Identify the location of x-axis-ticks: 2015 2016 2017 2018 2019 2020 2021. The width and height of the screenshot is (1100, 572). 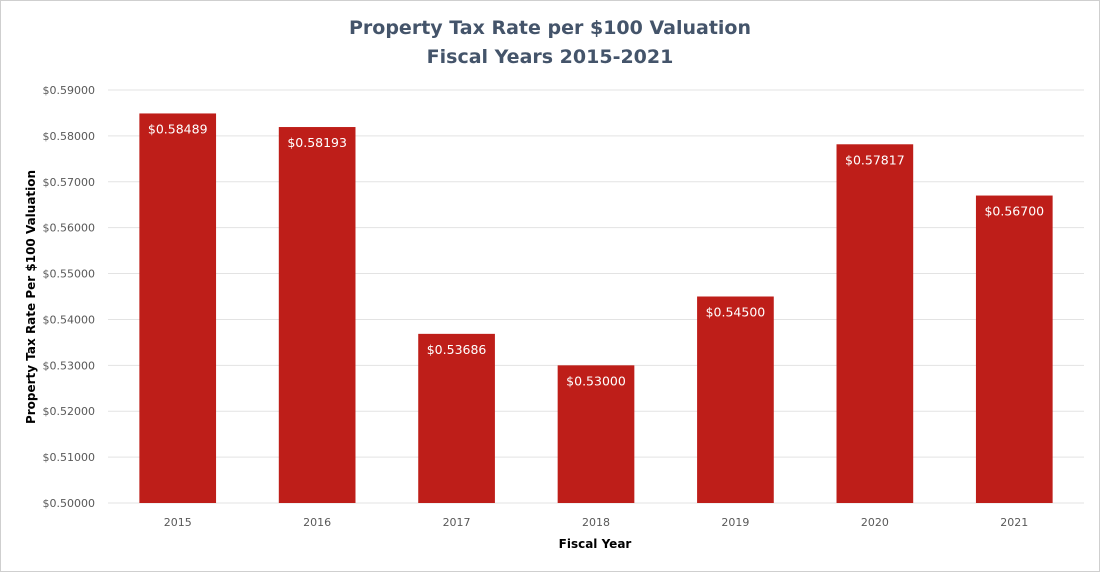
(596, 522).